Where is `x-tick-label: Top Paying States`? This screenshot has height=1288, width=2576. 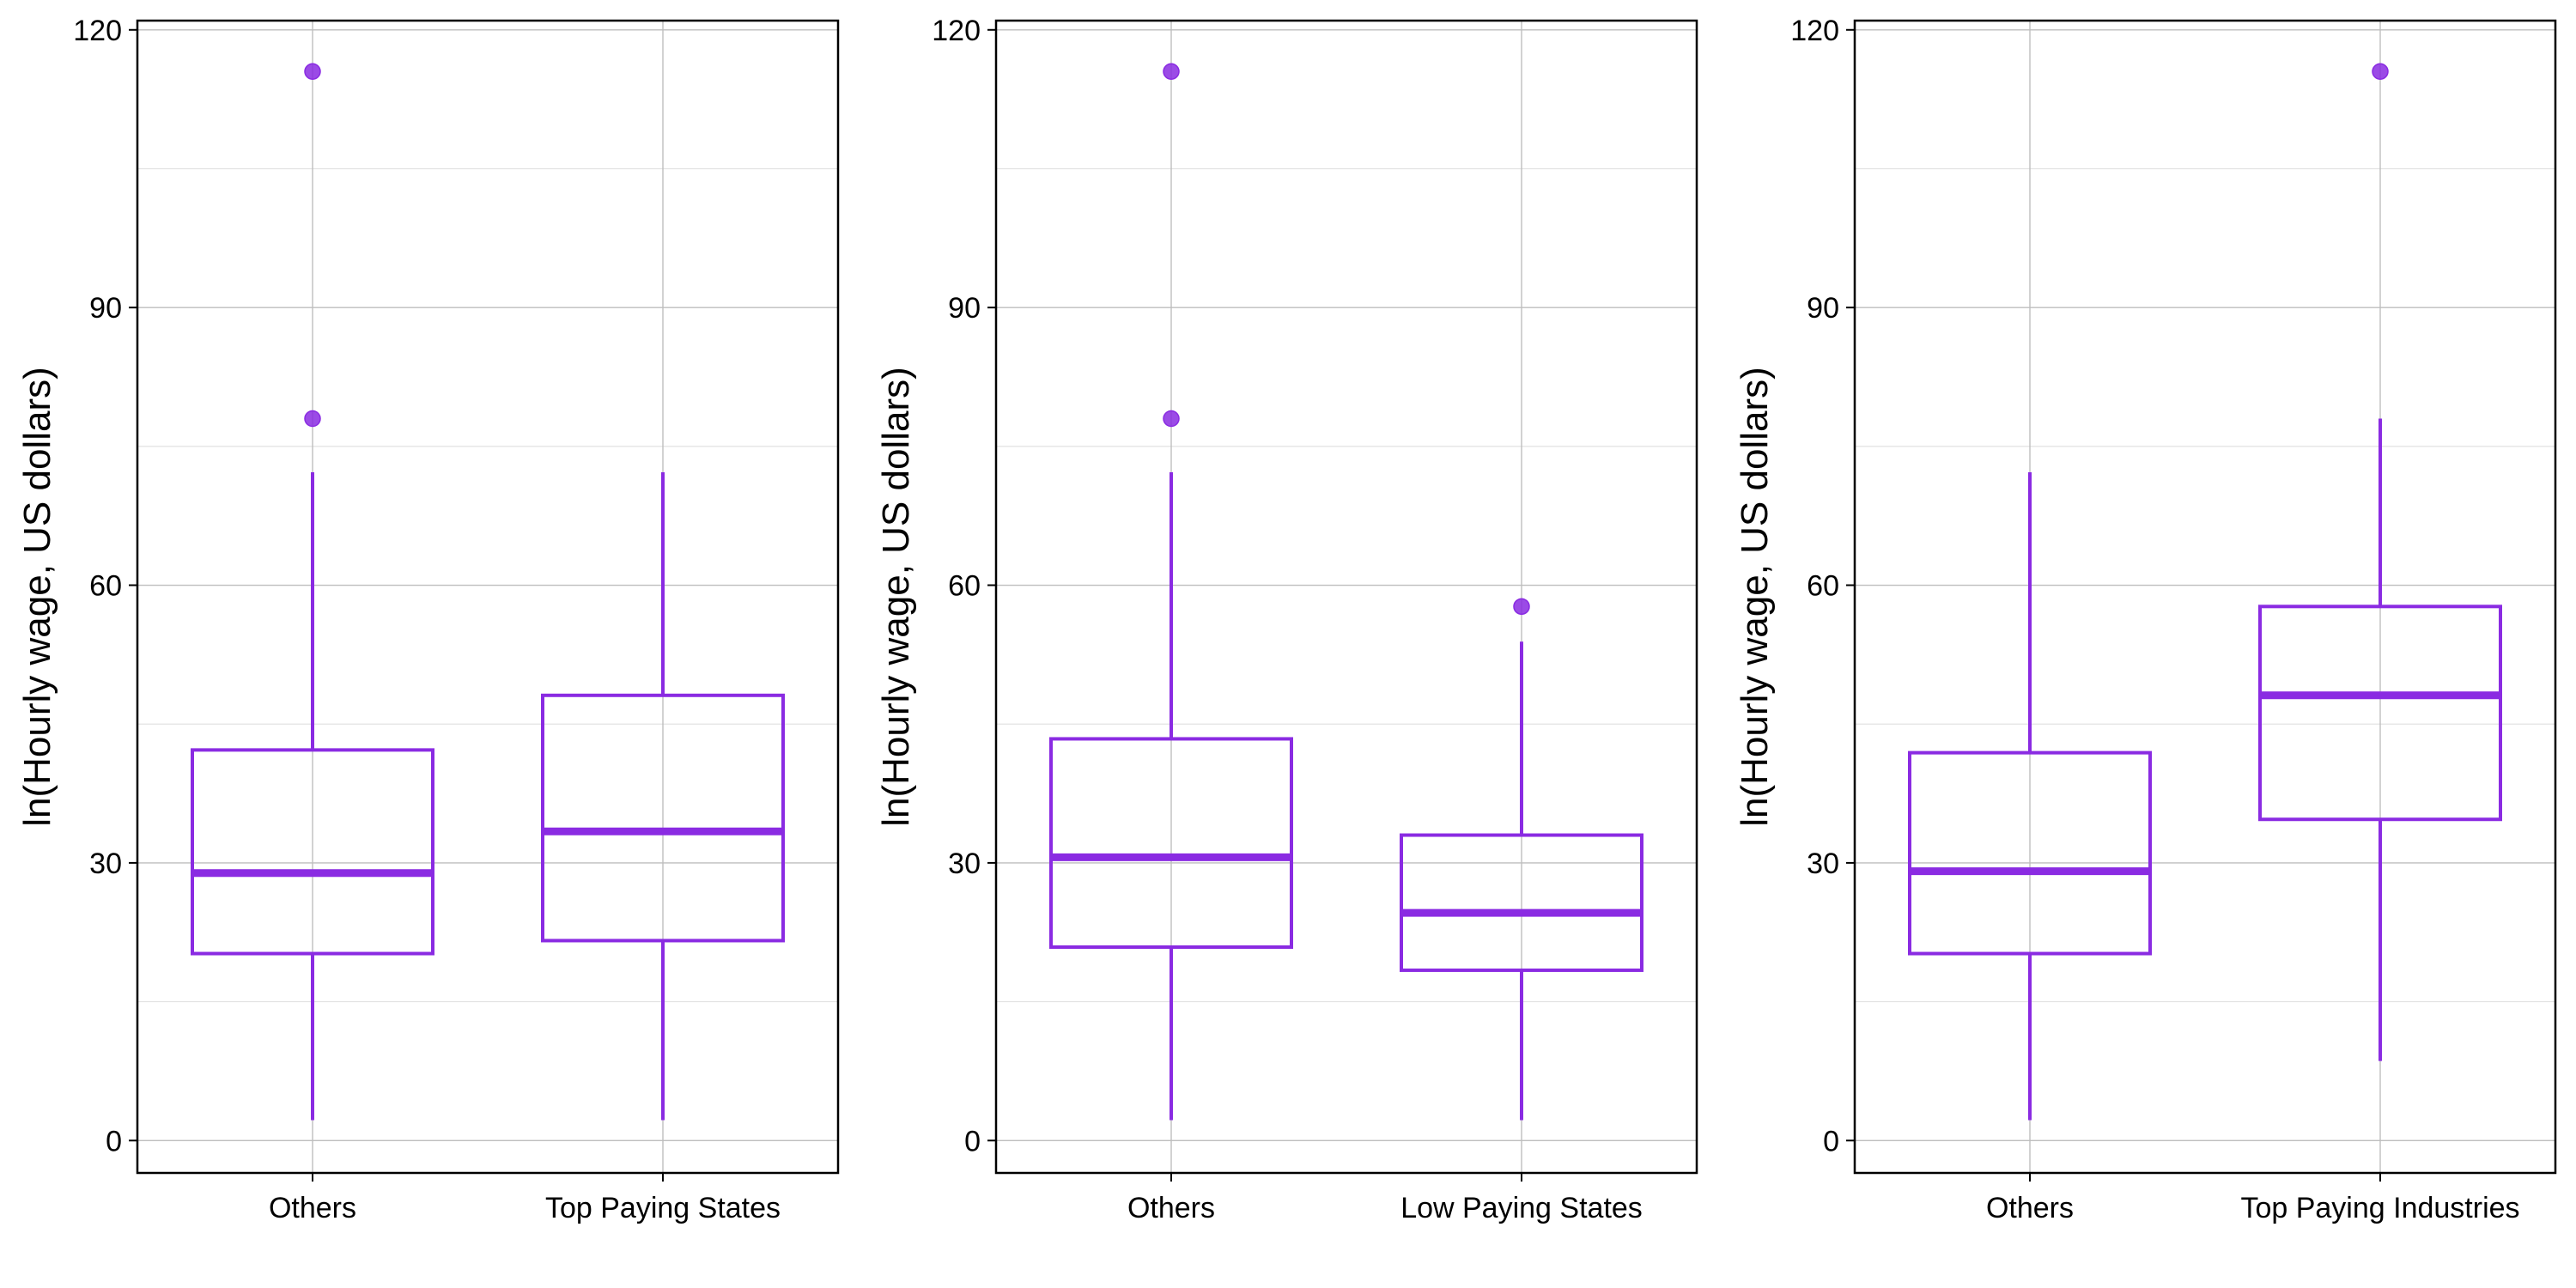 x-tick-label: Top Paying States is located at coordinates (663, 1208).